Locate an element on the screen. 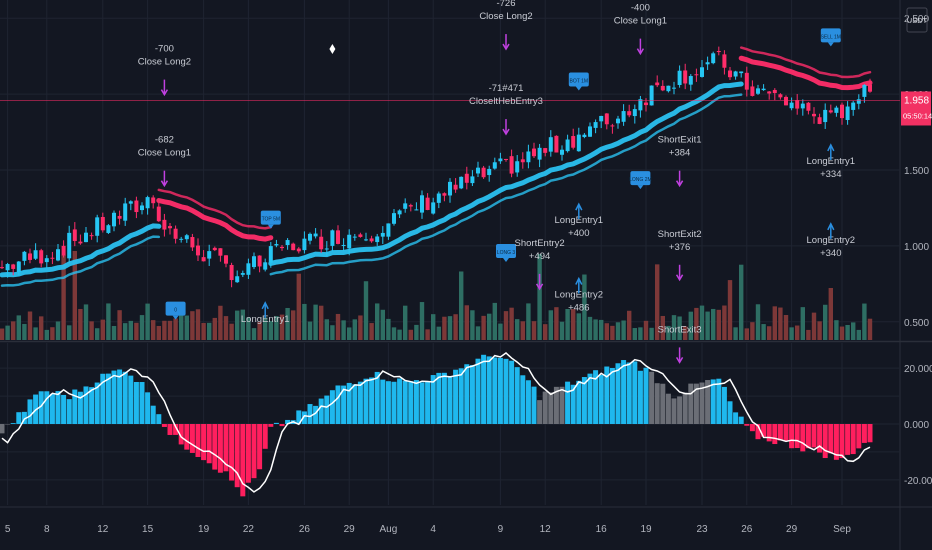 The width and height of the screenshot is (932, 550). last-price-badge: 1.958 05:50:14 is located at coordinates (916, 108).